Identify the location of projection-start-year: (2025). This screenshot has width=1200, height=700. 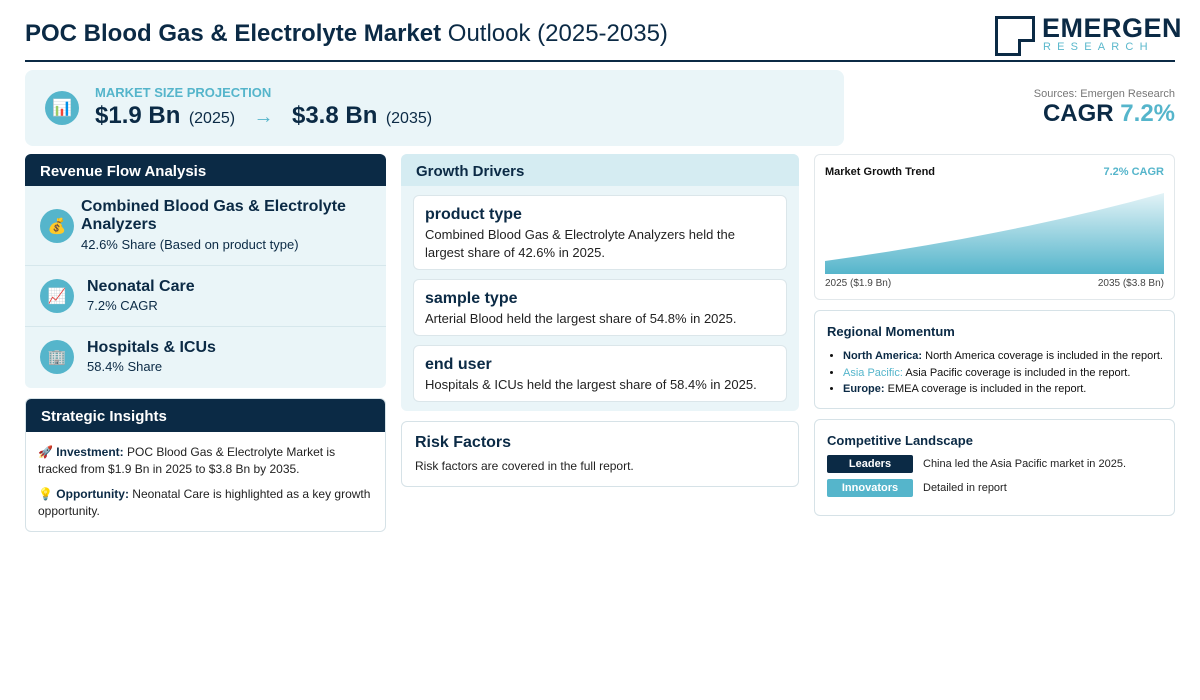
(212, 118).